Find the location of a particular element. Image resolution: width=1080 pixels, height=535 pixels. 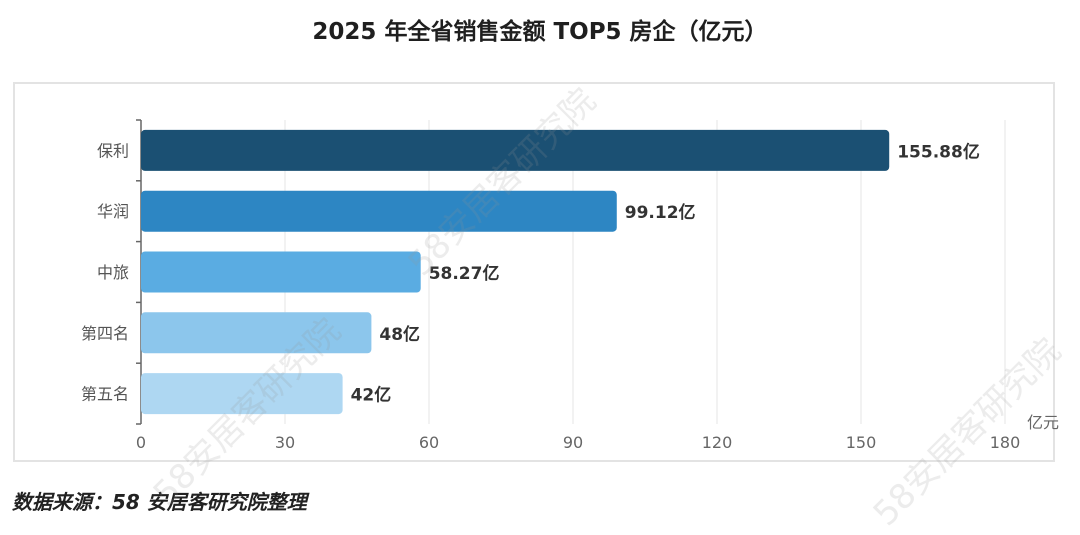

data-label: 42亿 is located at coordinates (371, 395).